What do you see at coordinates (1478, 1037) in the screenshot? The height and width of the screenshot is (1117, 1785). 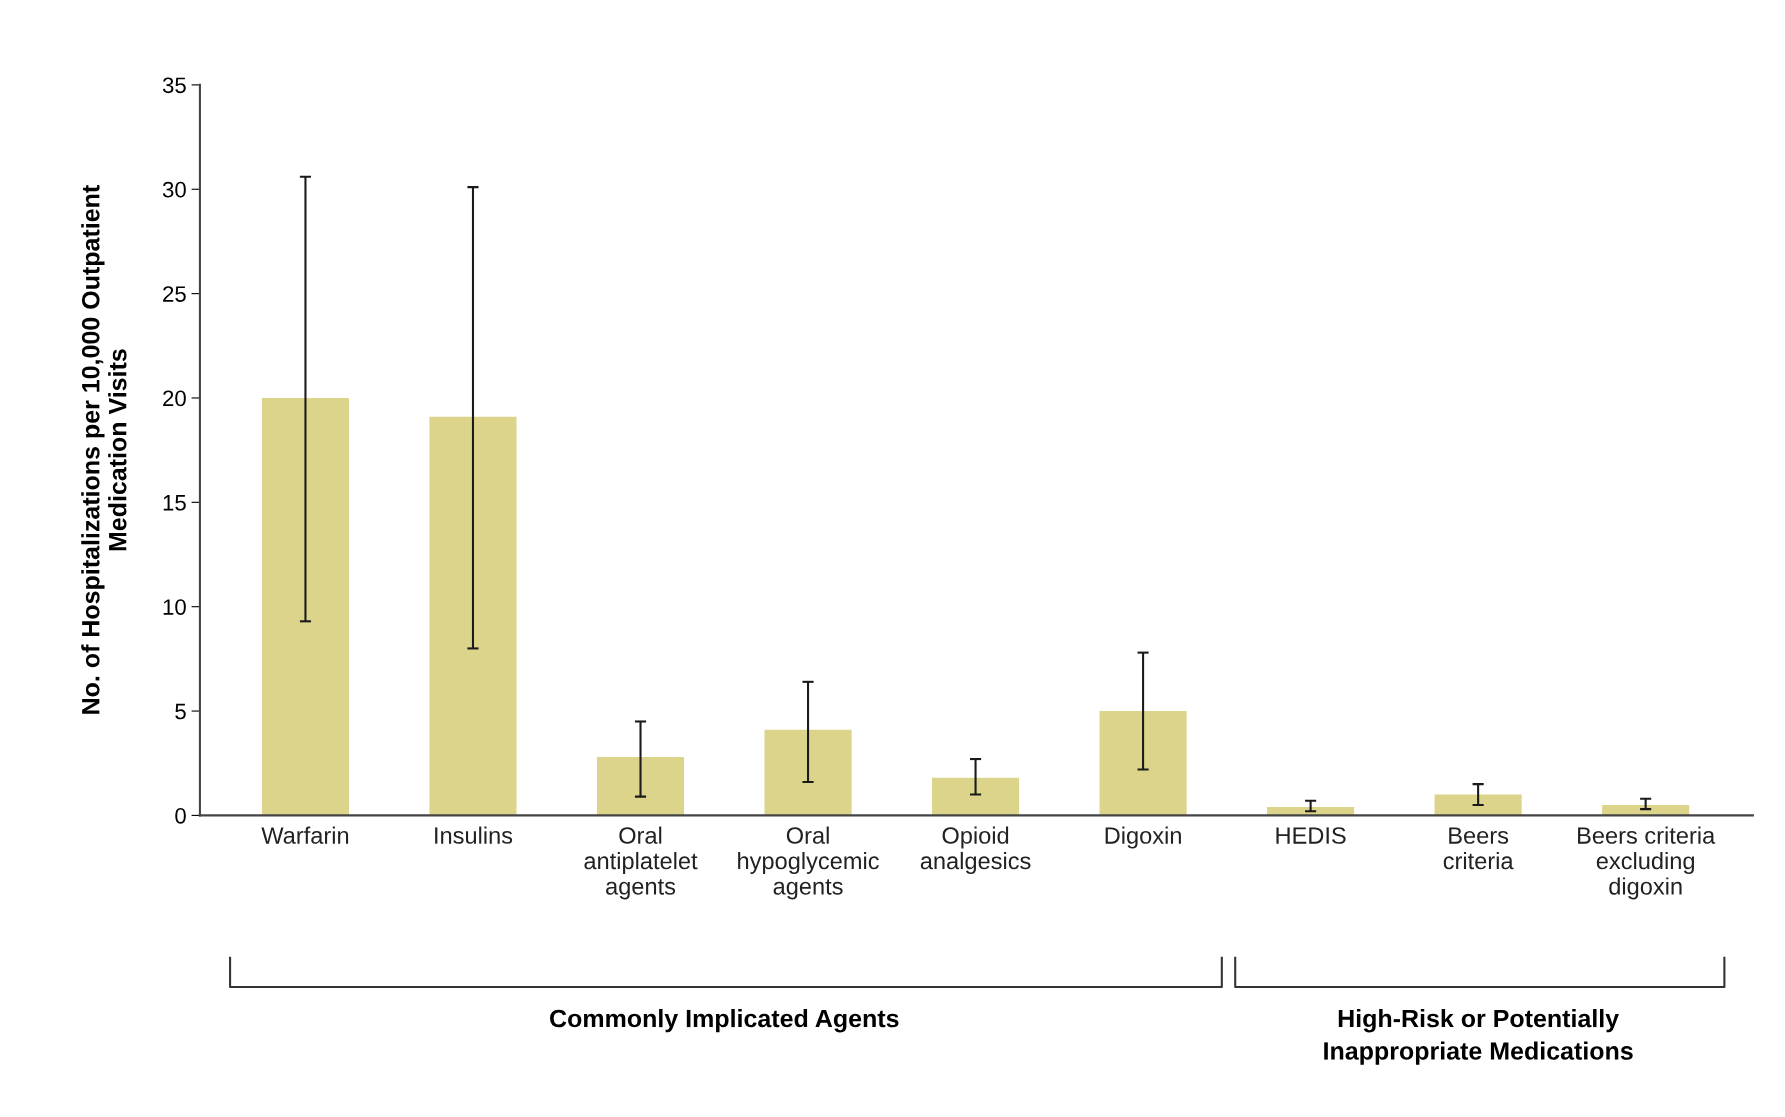 I see `text: High-Risk or Potentially Inappropriate Medications` at bounding box center [1478, 1037].